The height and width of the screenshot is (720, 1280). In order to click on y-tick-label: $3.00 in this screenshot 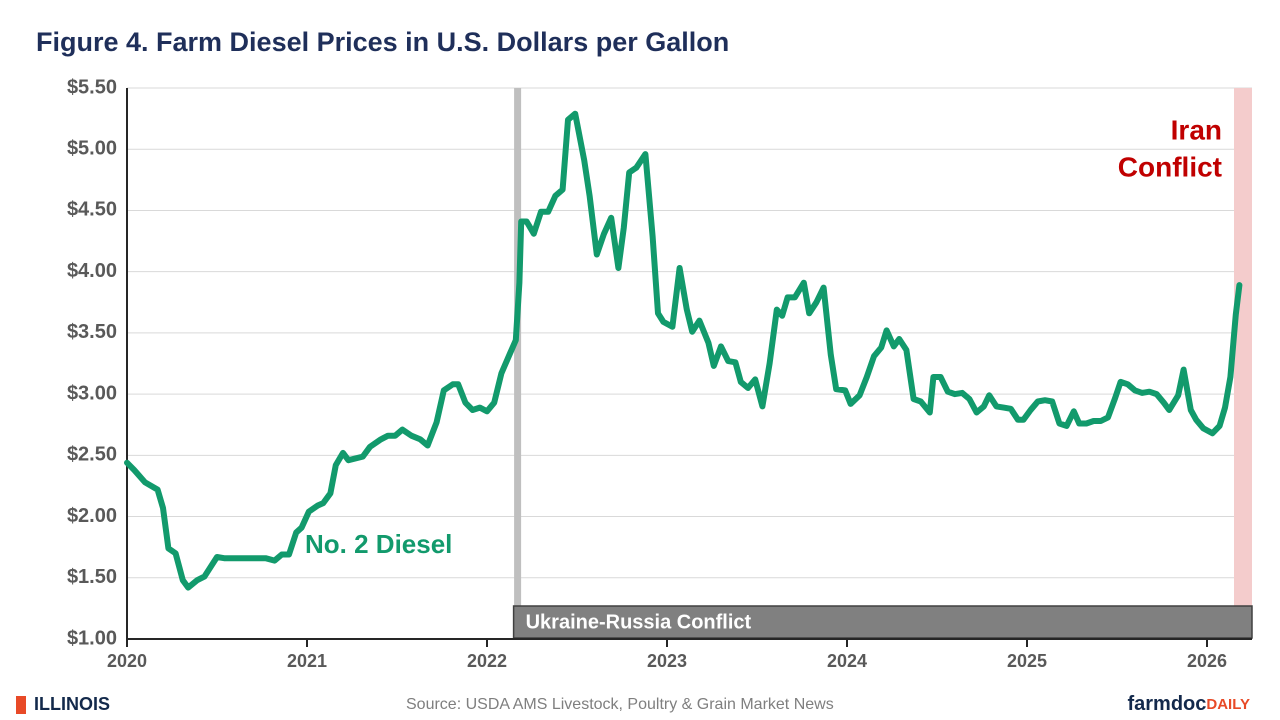, I will do `click(92, 393)`.